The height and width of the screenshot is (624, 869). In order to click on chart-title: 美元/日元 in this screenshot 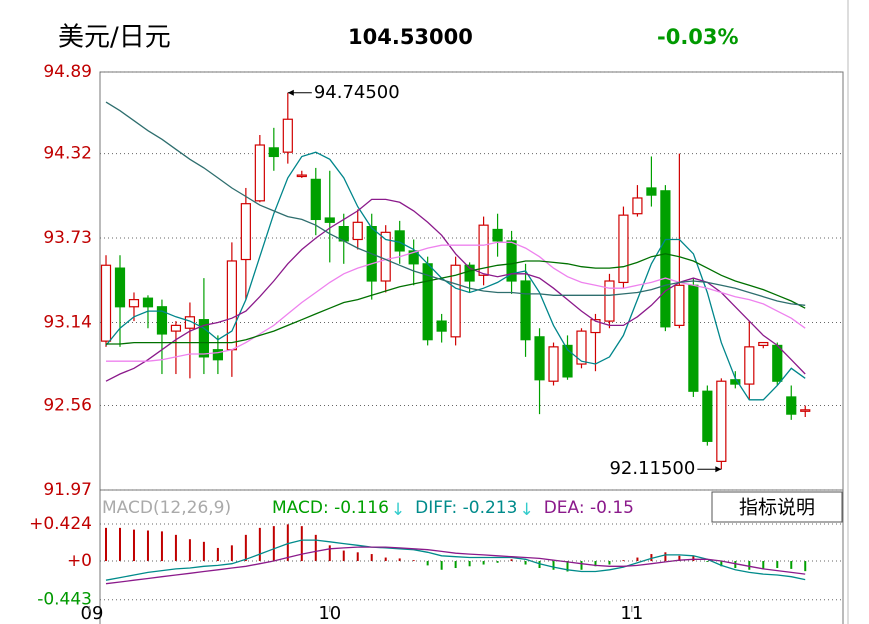, I will do `click(114, 38)`.